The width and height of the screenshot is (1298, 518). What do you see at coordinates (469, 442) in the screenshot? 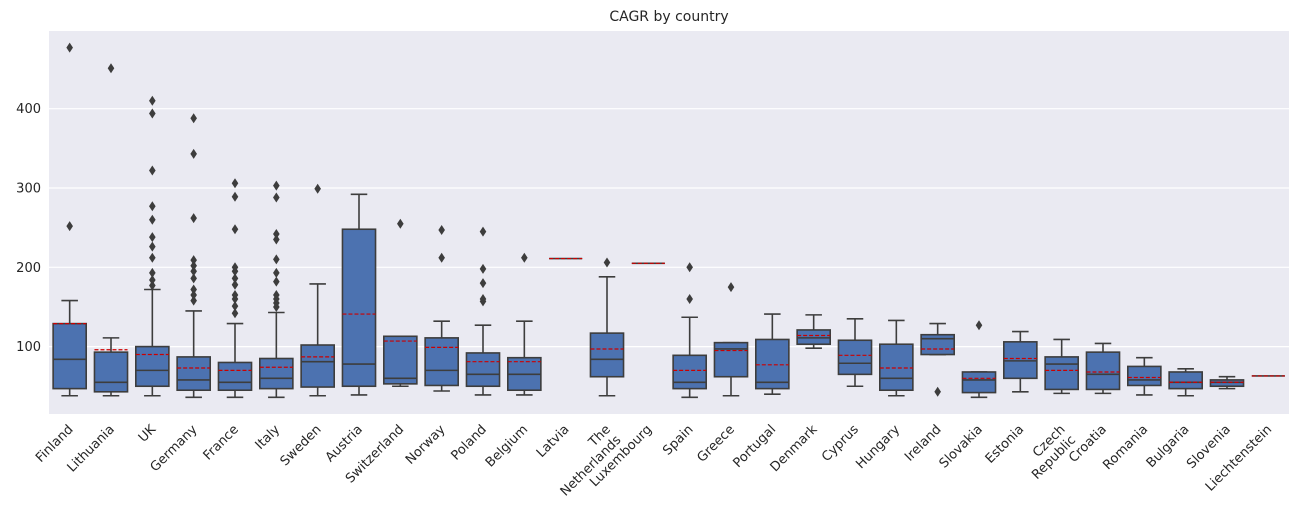
I see `x-tick-label: Poland` at bounding box center [469, 442].